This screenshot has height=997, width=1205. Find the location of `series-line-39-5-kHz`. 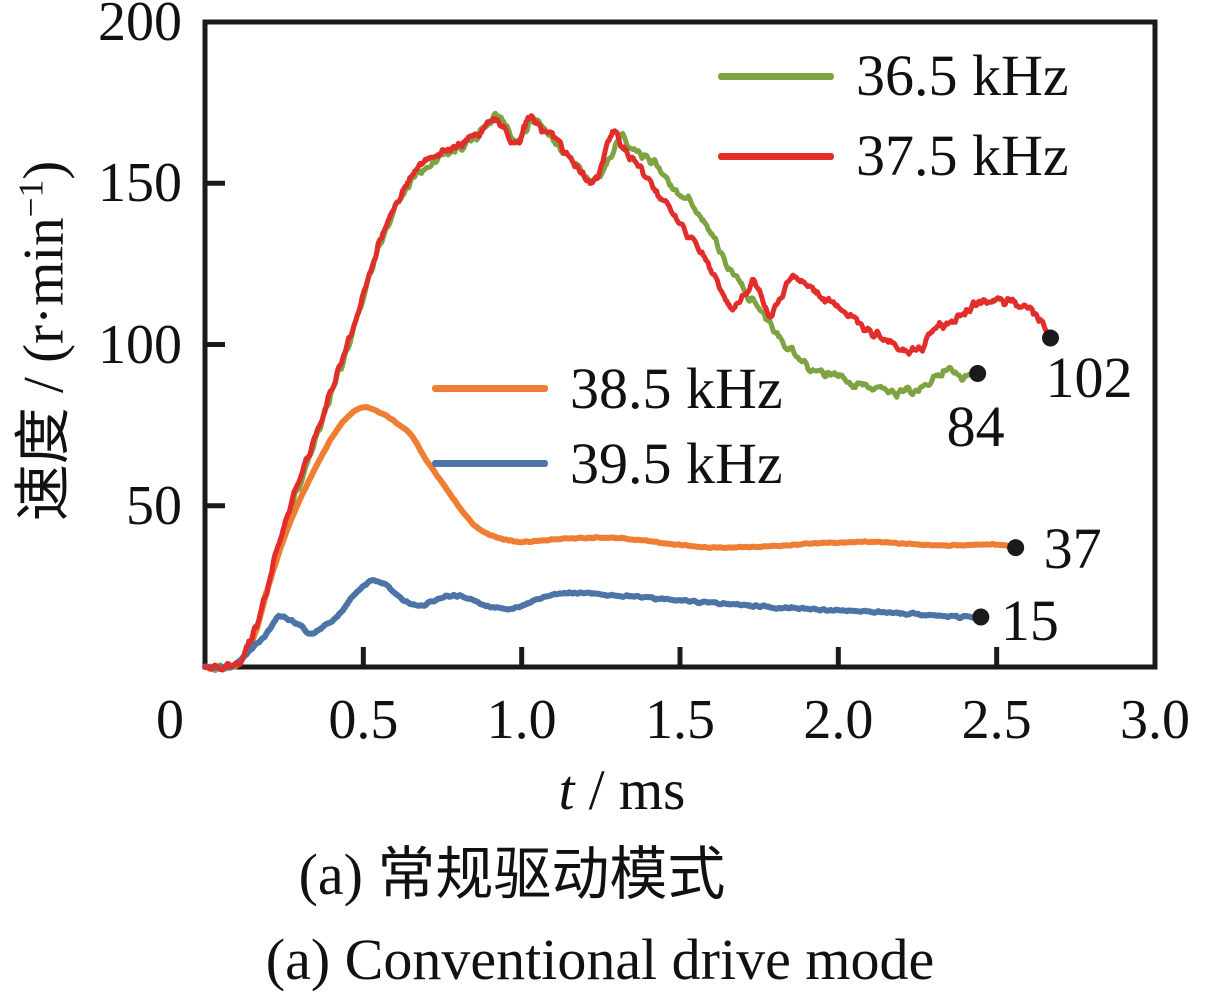

series-line-39-5-kHz is located at coordinates (593, 624).